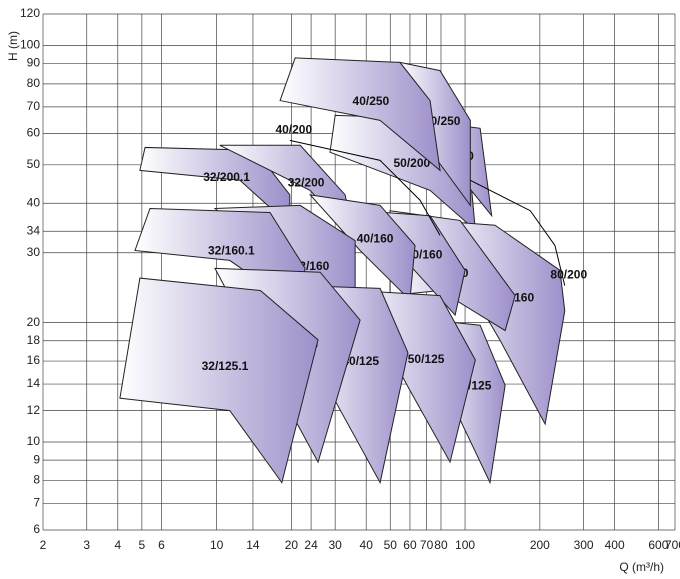 The image size is (680, 579). Describe the element at coordinates (375, 238) in the screenshot. I see `region-label: 40/160` at that location.